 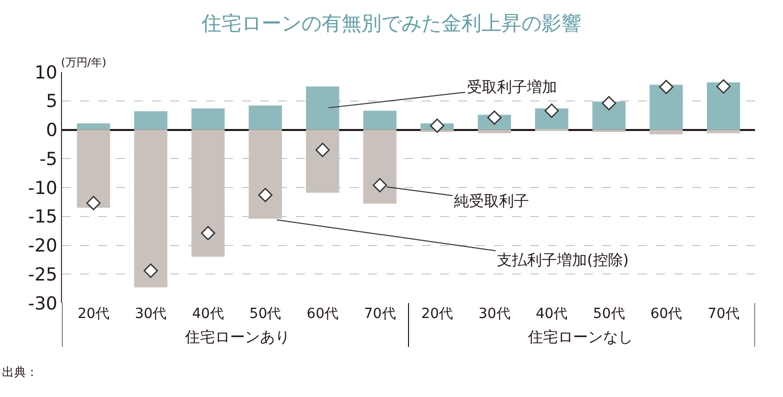 What do you see at coordinates (43, 303) in the screenshot?
I see `y-tick-label: -30` at bounding box center [43, 303].